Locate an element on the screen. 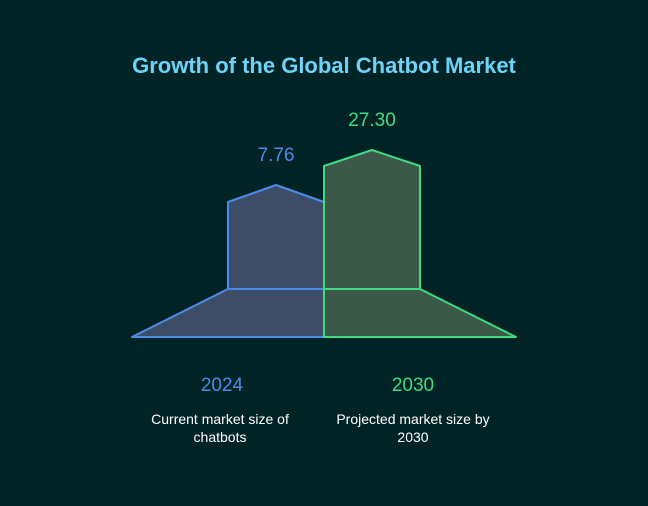 The width and height of the screenshot is (648, 506). shape-2024-base is located at coordinates (228, 313).